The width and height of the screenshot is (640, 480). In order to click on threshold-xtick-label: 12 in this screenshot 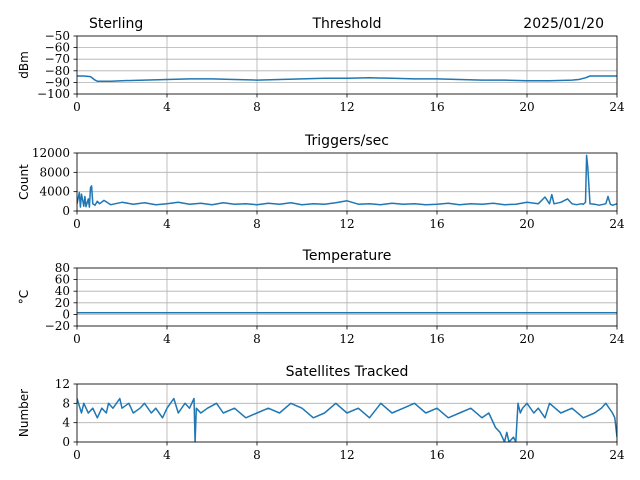, I will do `click(346, 107)`.